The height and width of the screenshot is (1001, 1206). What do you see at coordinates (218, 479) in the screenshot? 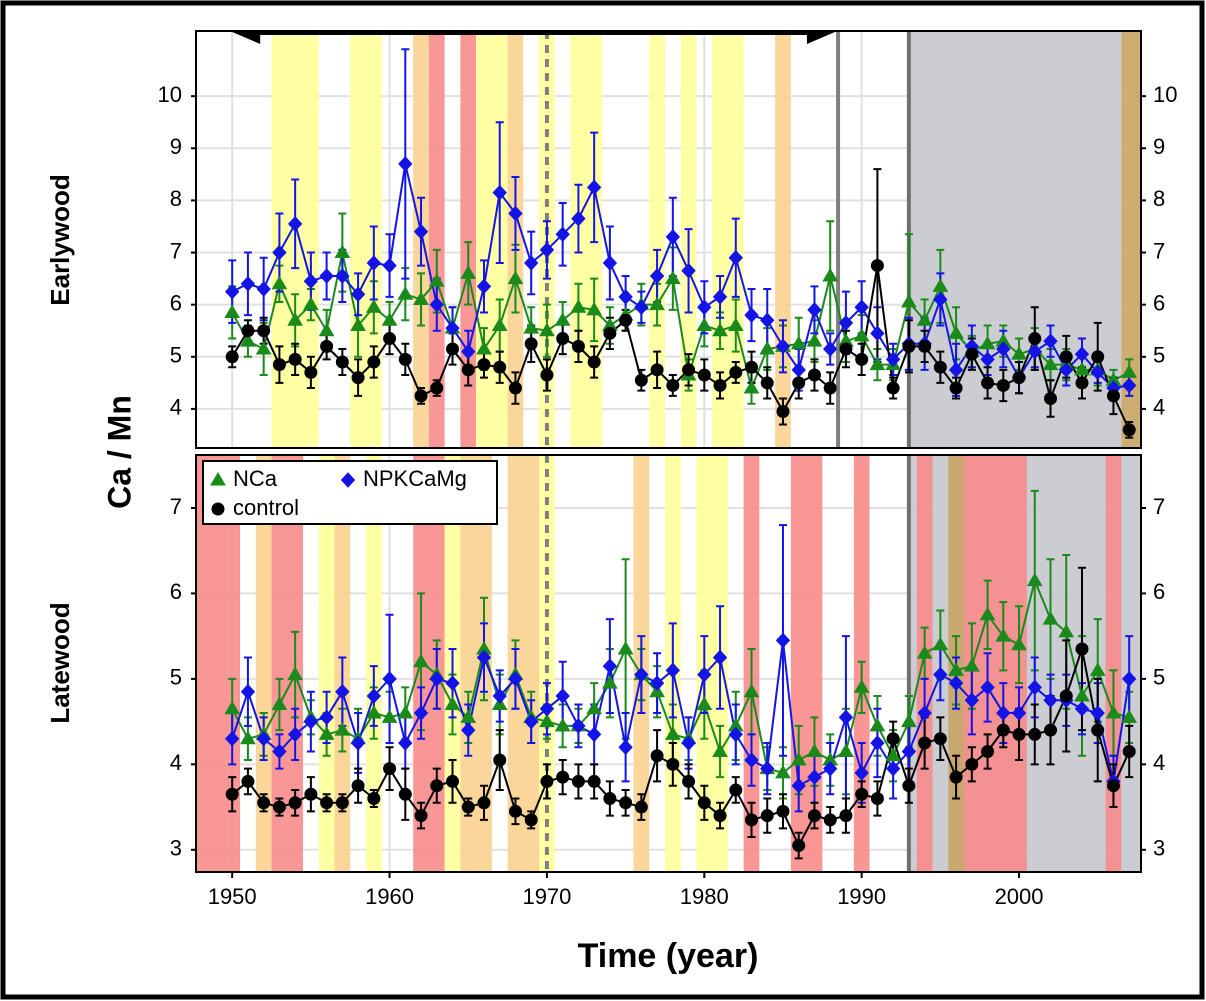
I see `legend-marker` at bounding box center [218, 479].